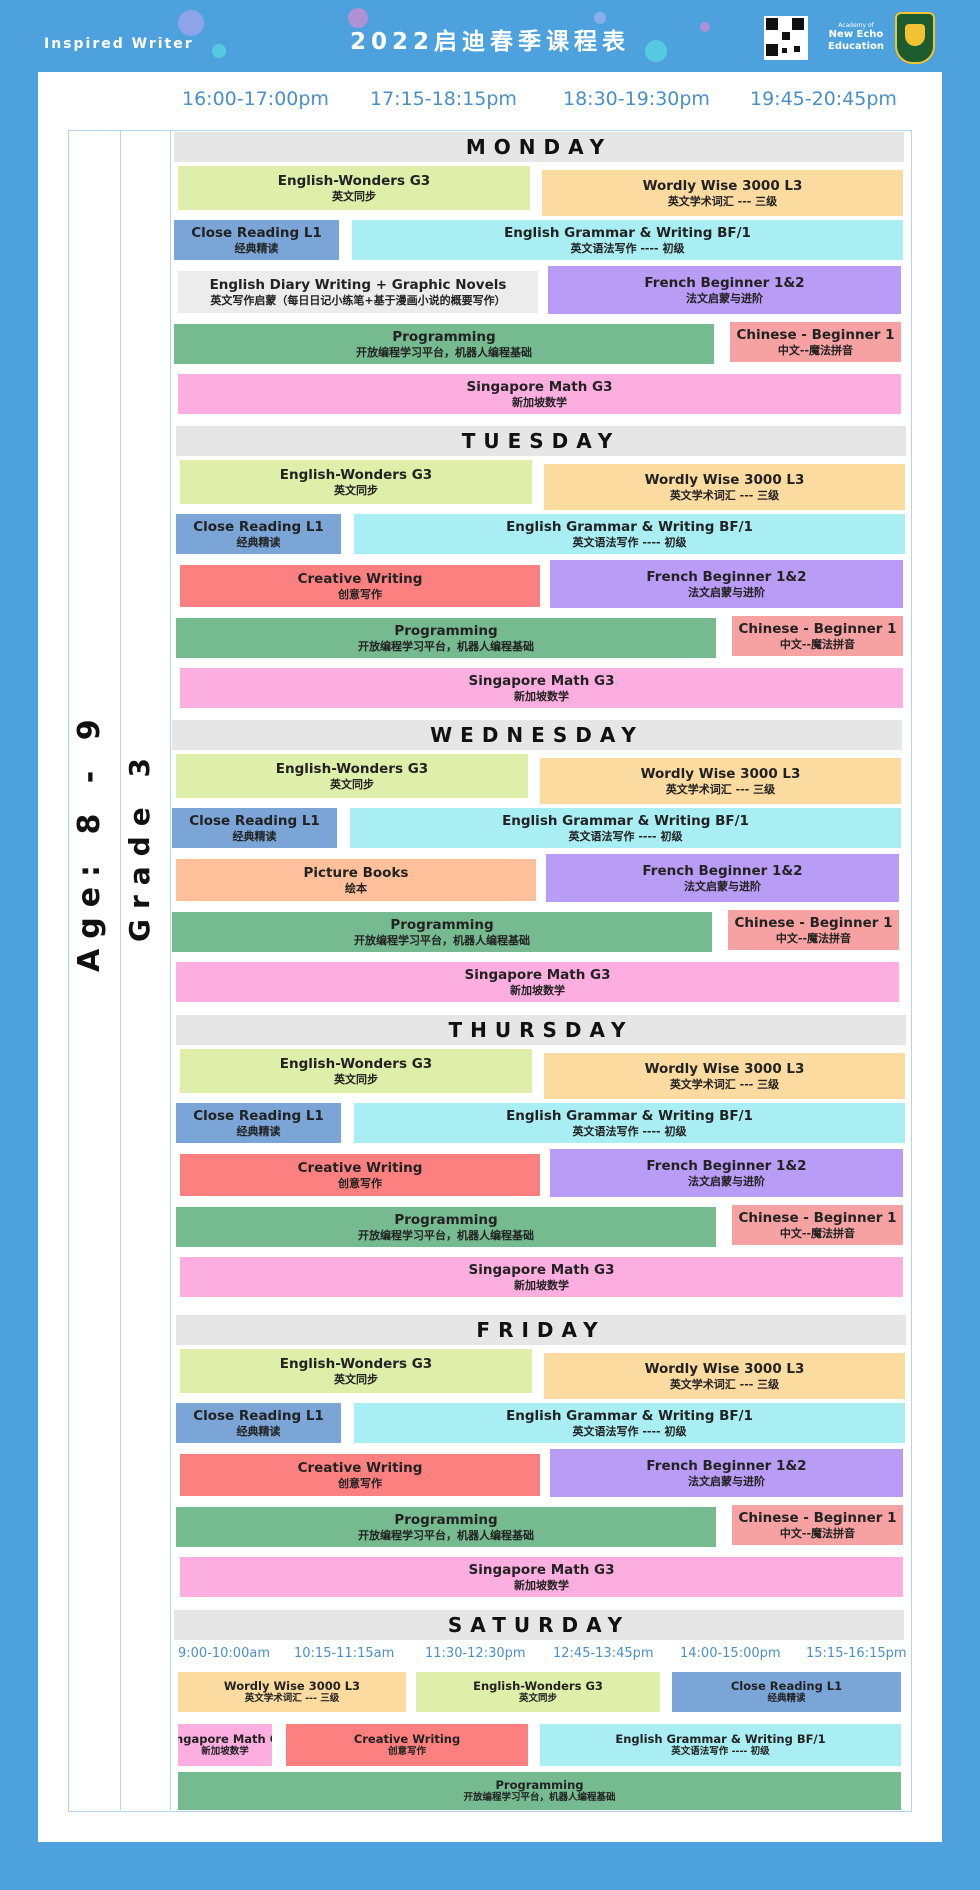 The height and width of the screenshot is (1890, 980). Describe the element at coordinates (856, 34) in the screenshot. I see `academy-line1: New Echo` at that location.